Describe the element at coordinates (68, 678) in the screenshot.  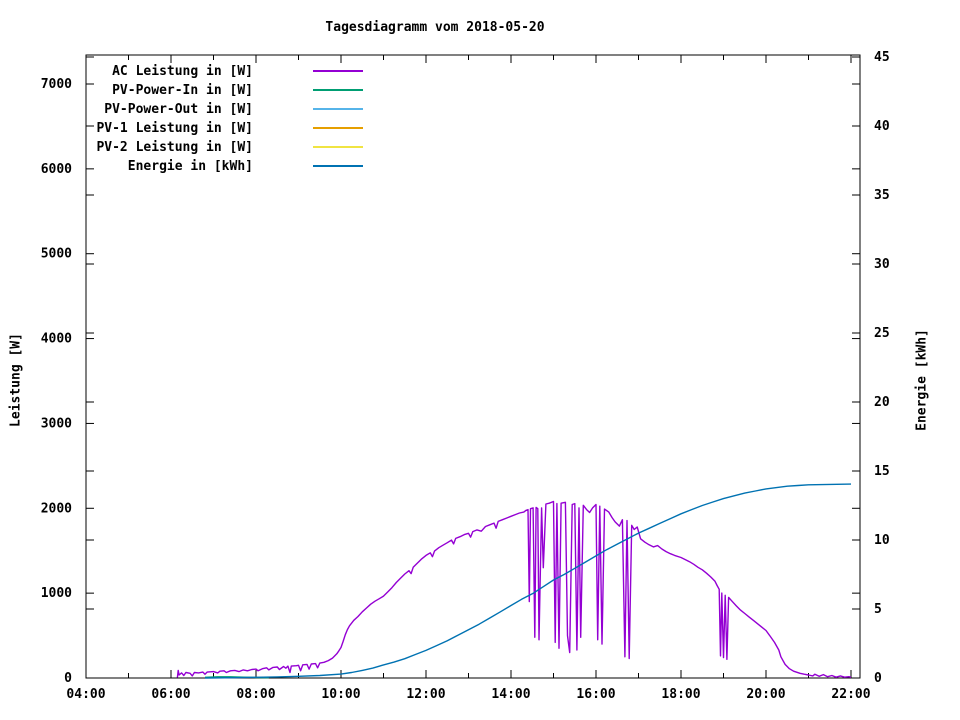
I see `y-tick-label-left: 0` at that location.